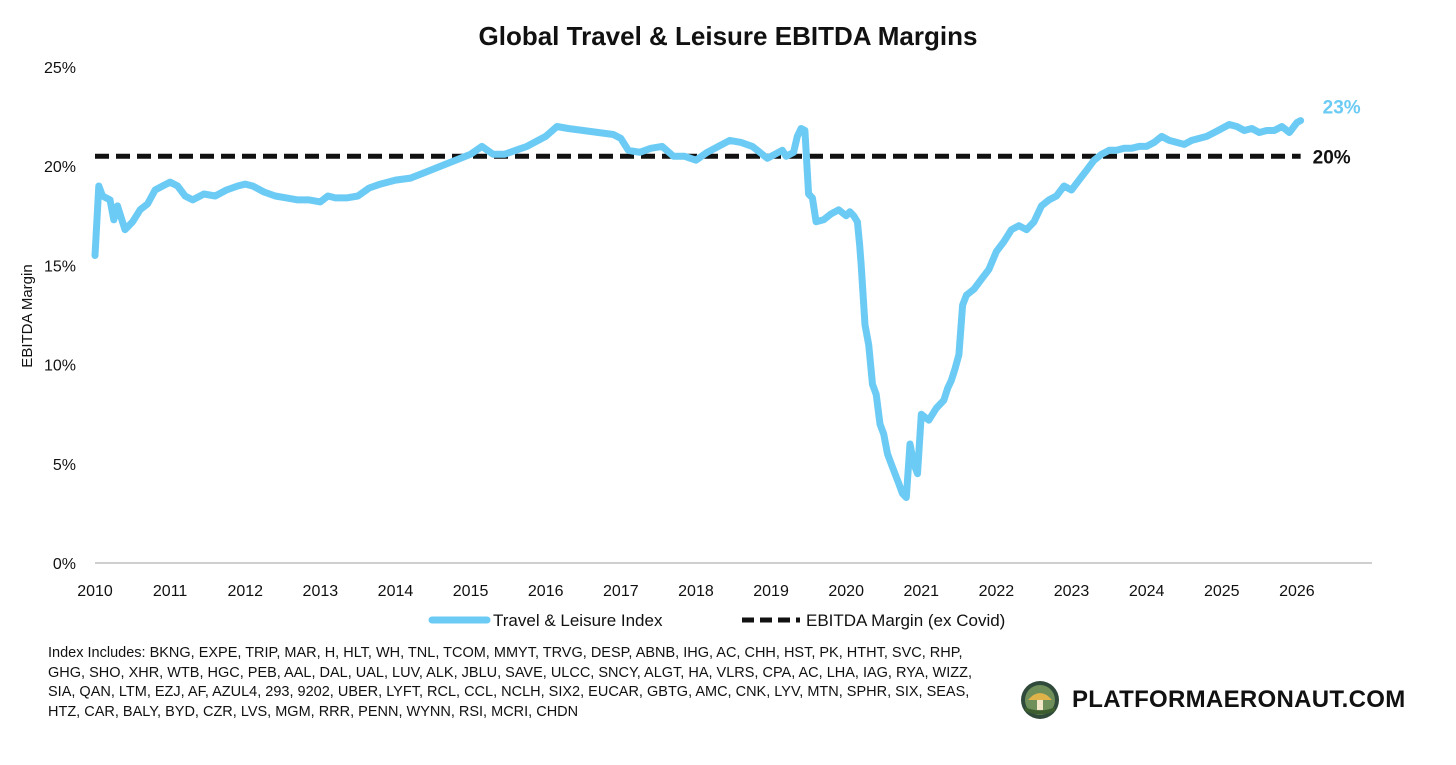  I want to click on y-tick-label: 20%, so click(60, 167).